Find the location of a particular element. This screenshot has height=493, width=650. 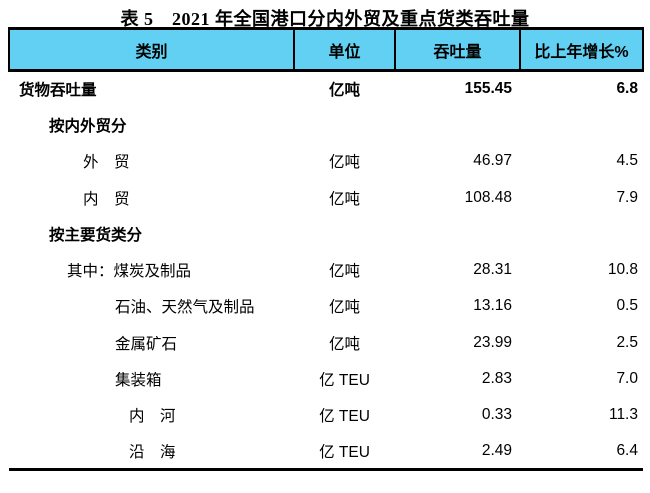

table-row: 沿 海亿 TEU 2.49 6.4 is located at coordinates (326, 452).